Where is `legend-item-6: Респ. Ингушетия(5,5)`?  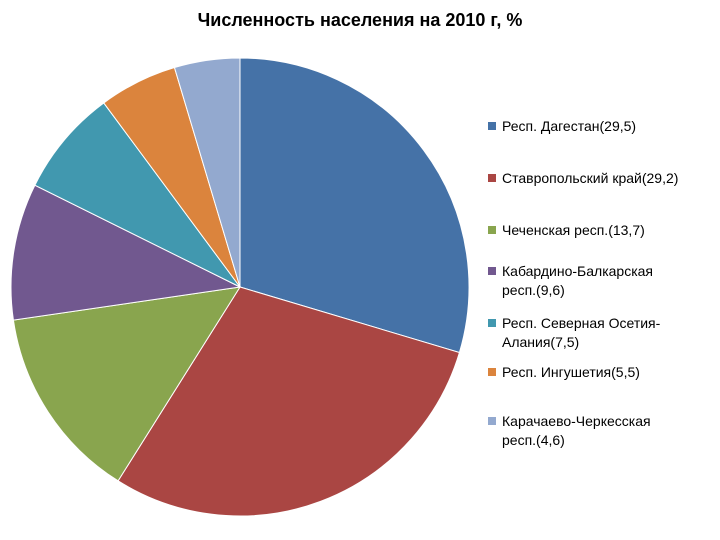 legend-item-6: Респ. Ингушетия(5,5) is located at coordinates (600, 372).